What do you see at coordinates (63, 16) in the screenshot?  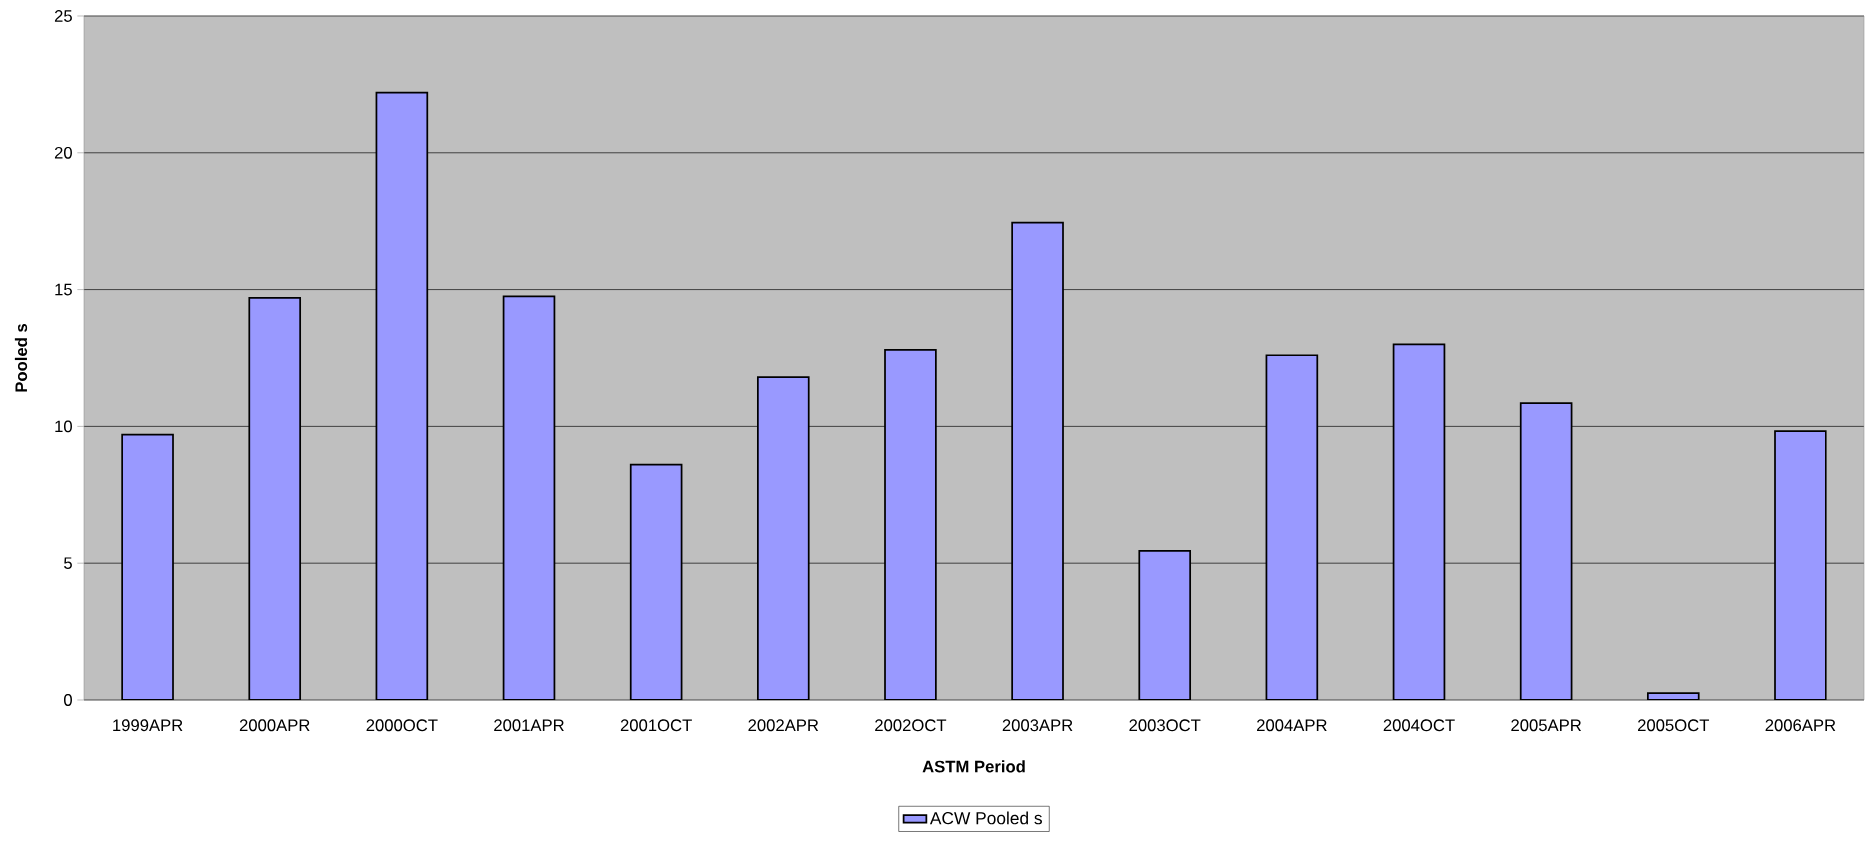 I see `y-tick-label: 25` at bounding box center [63, 16].